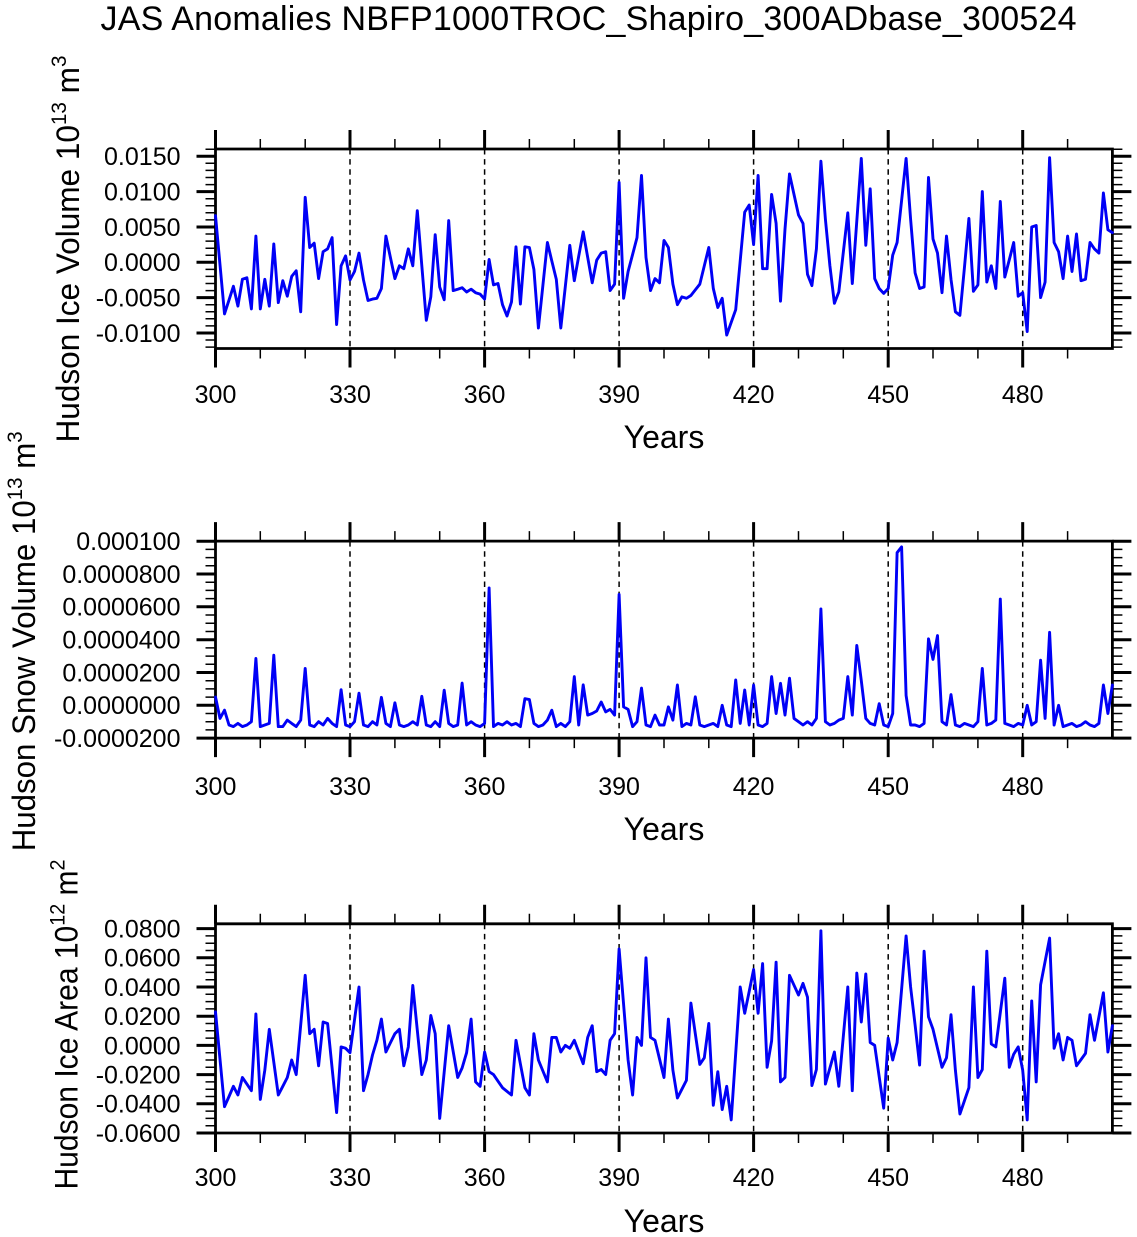  What do you see at coordinates (138, 299) in the screenshot?
I see `svg-text: -0.0050` at bounding box center [138, 299].